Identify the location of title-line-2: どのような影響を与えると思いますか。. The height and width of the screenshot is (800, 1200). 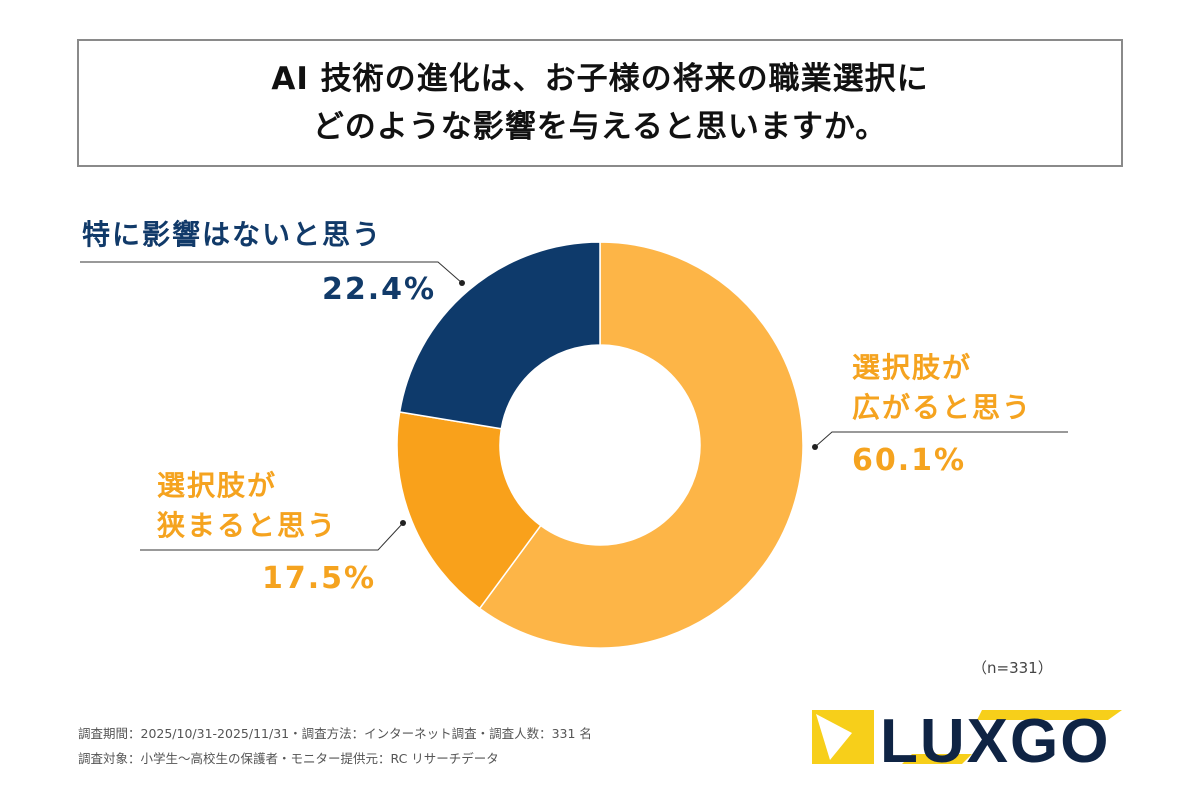
(600, 127).